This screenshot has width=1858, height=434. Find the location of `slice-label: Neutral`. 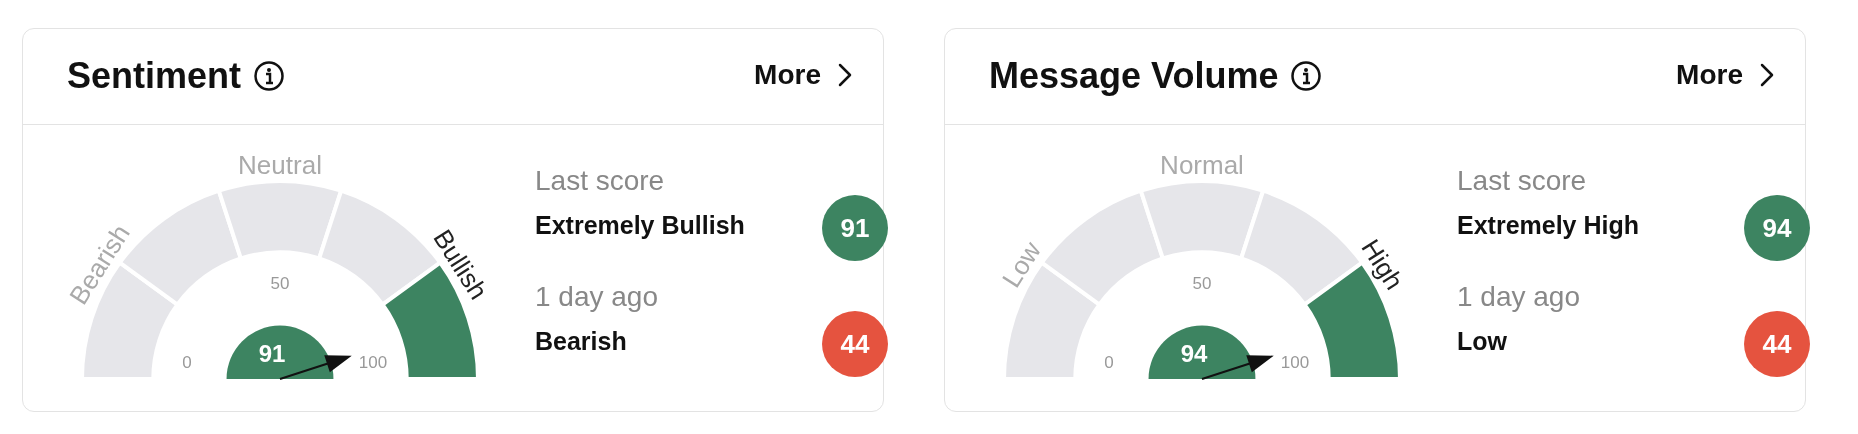

slice-label: Neutral is located at coordinates (280, 165).